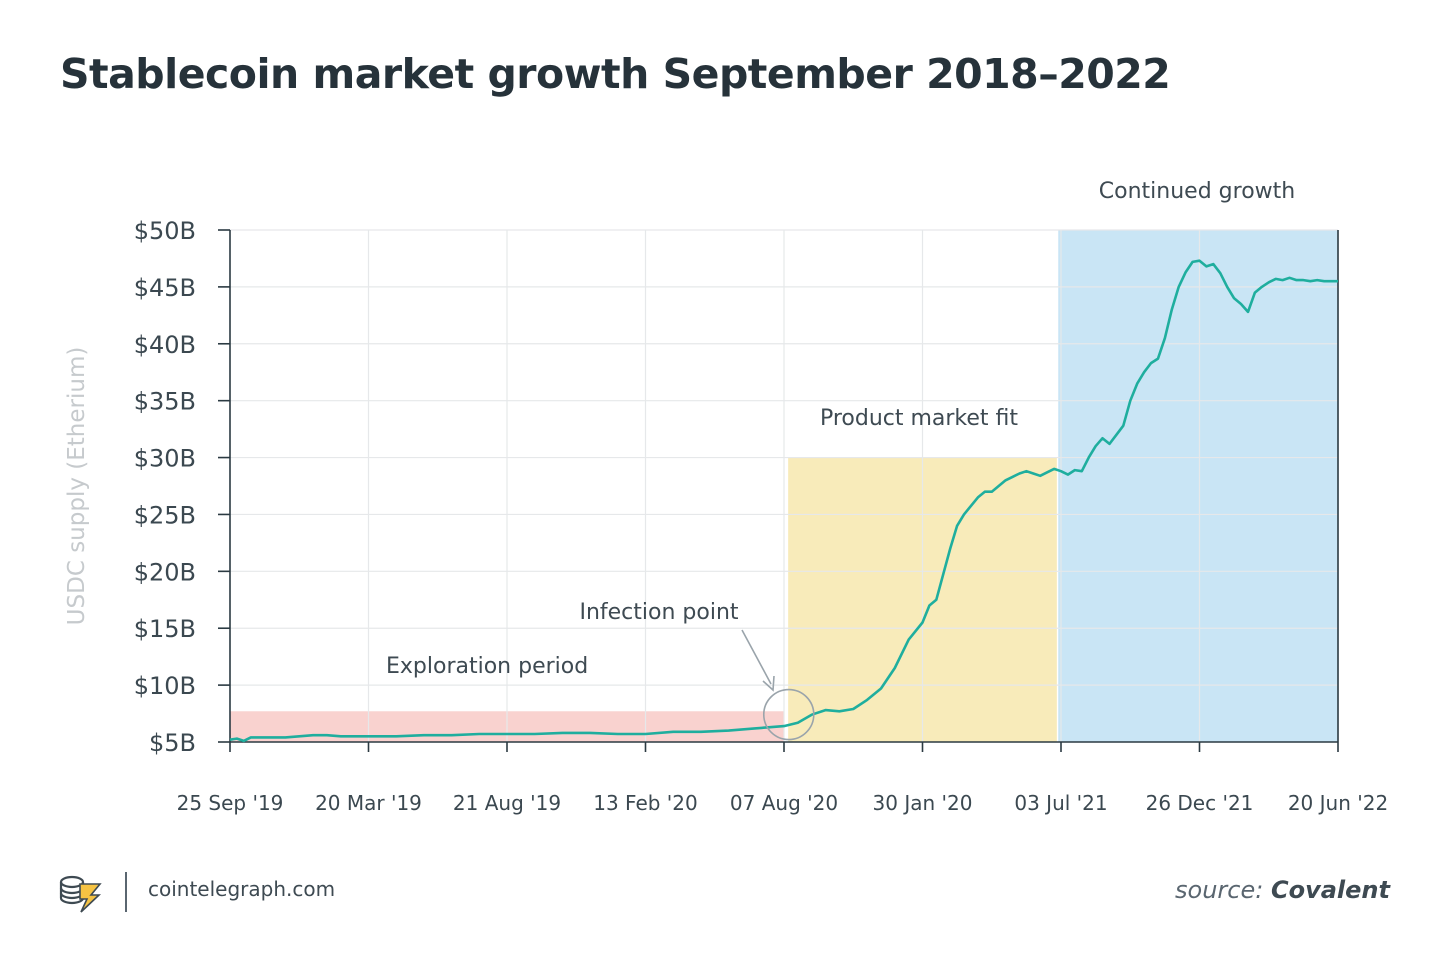 This screenshot has width=1450, height=973. What do you see at coordinates (165, 231) in the screenshot?
I see `y-tick-label: $50B` at bounding box center [165, 231].